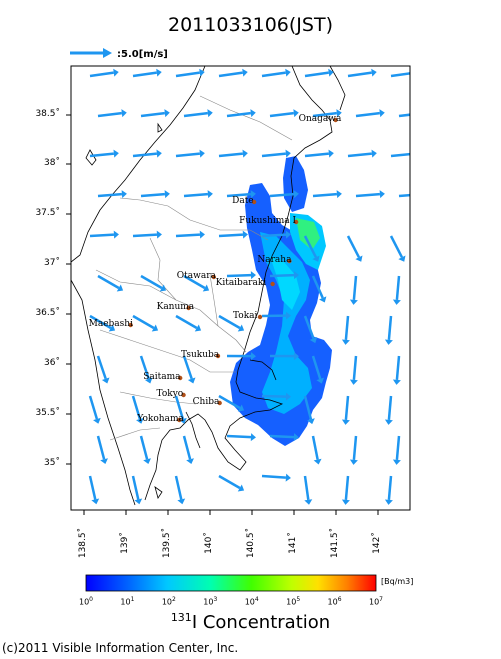  Describe the element at coordinates (196, 276) in the screenshot. I see `city-label: Otawara` at that location.